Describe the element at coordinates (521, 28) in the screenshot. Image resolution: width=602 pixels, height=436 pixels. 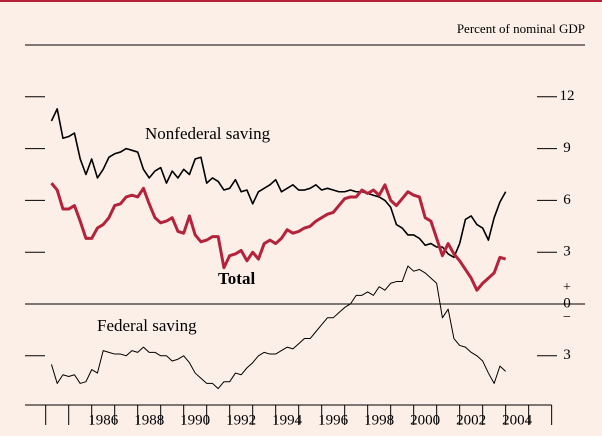
I see `subtitle: Percent of nominal GDP` at that location.